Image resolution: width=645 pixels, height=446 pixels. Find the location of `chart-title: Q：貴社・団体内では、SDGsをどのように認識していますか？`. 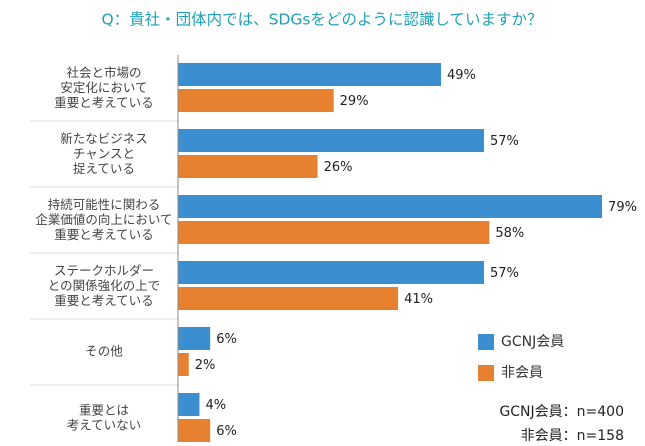

chart-title: Q：貴社・団体内では、SDGsをどのように認識していますか？ is located at coordinates (321, 20).